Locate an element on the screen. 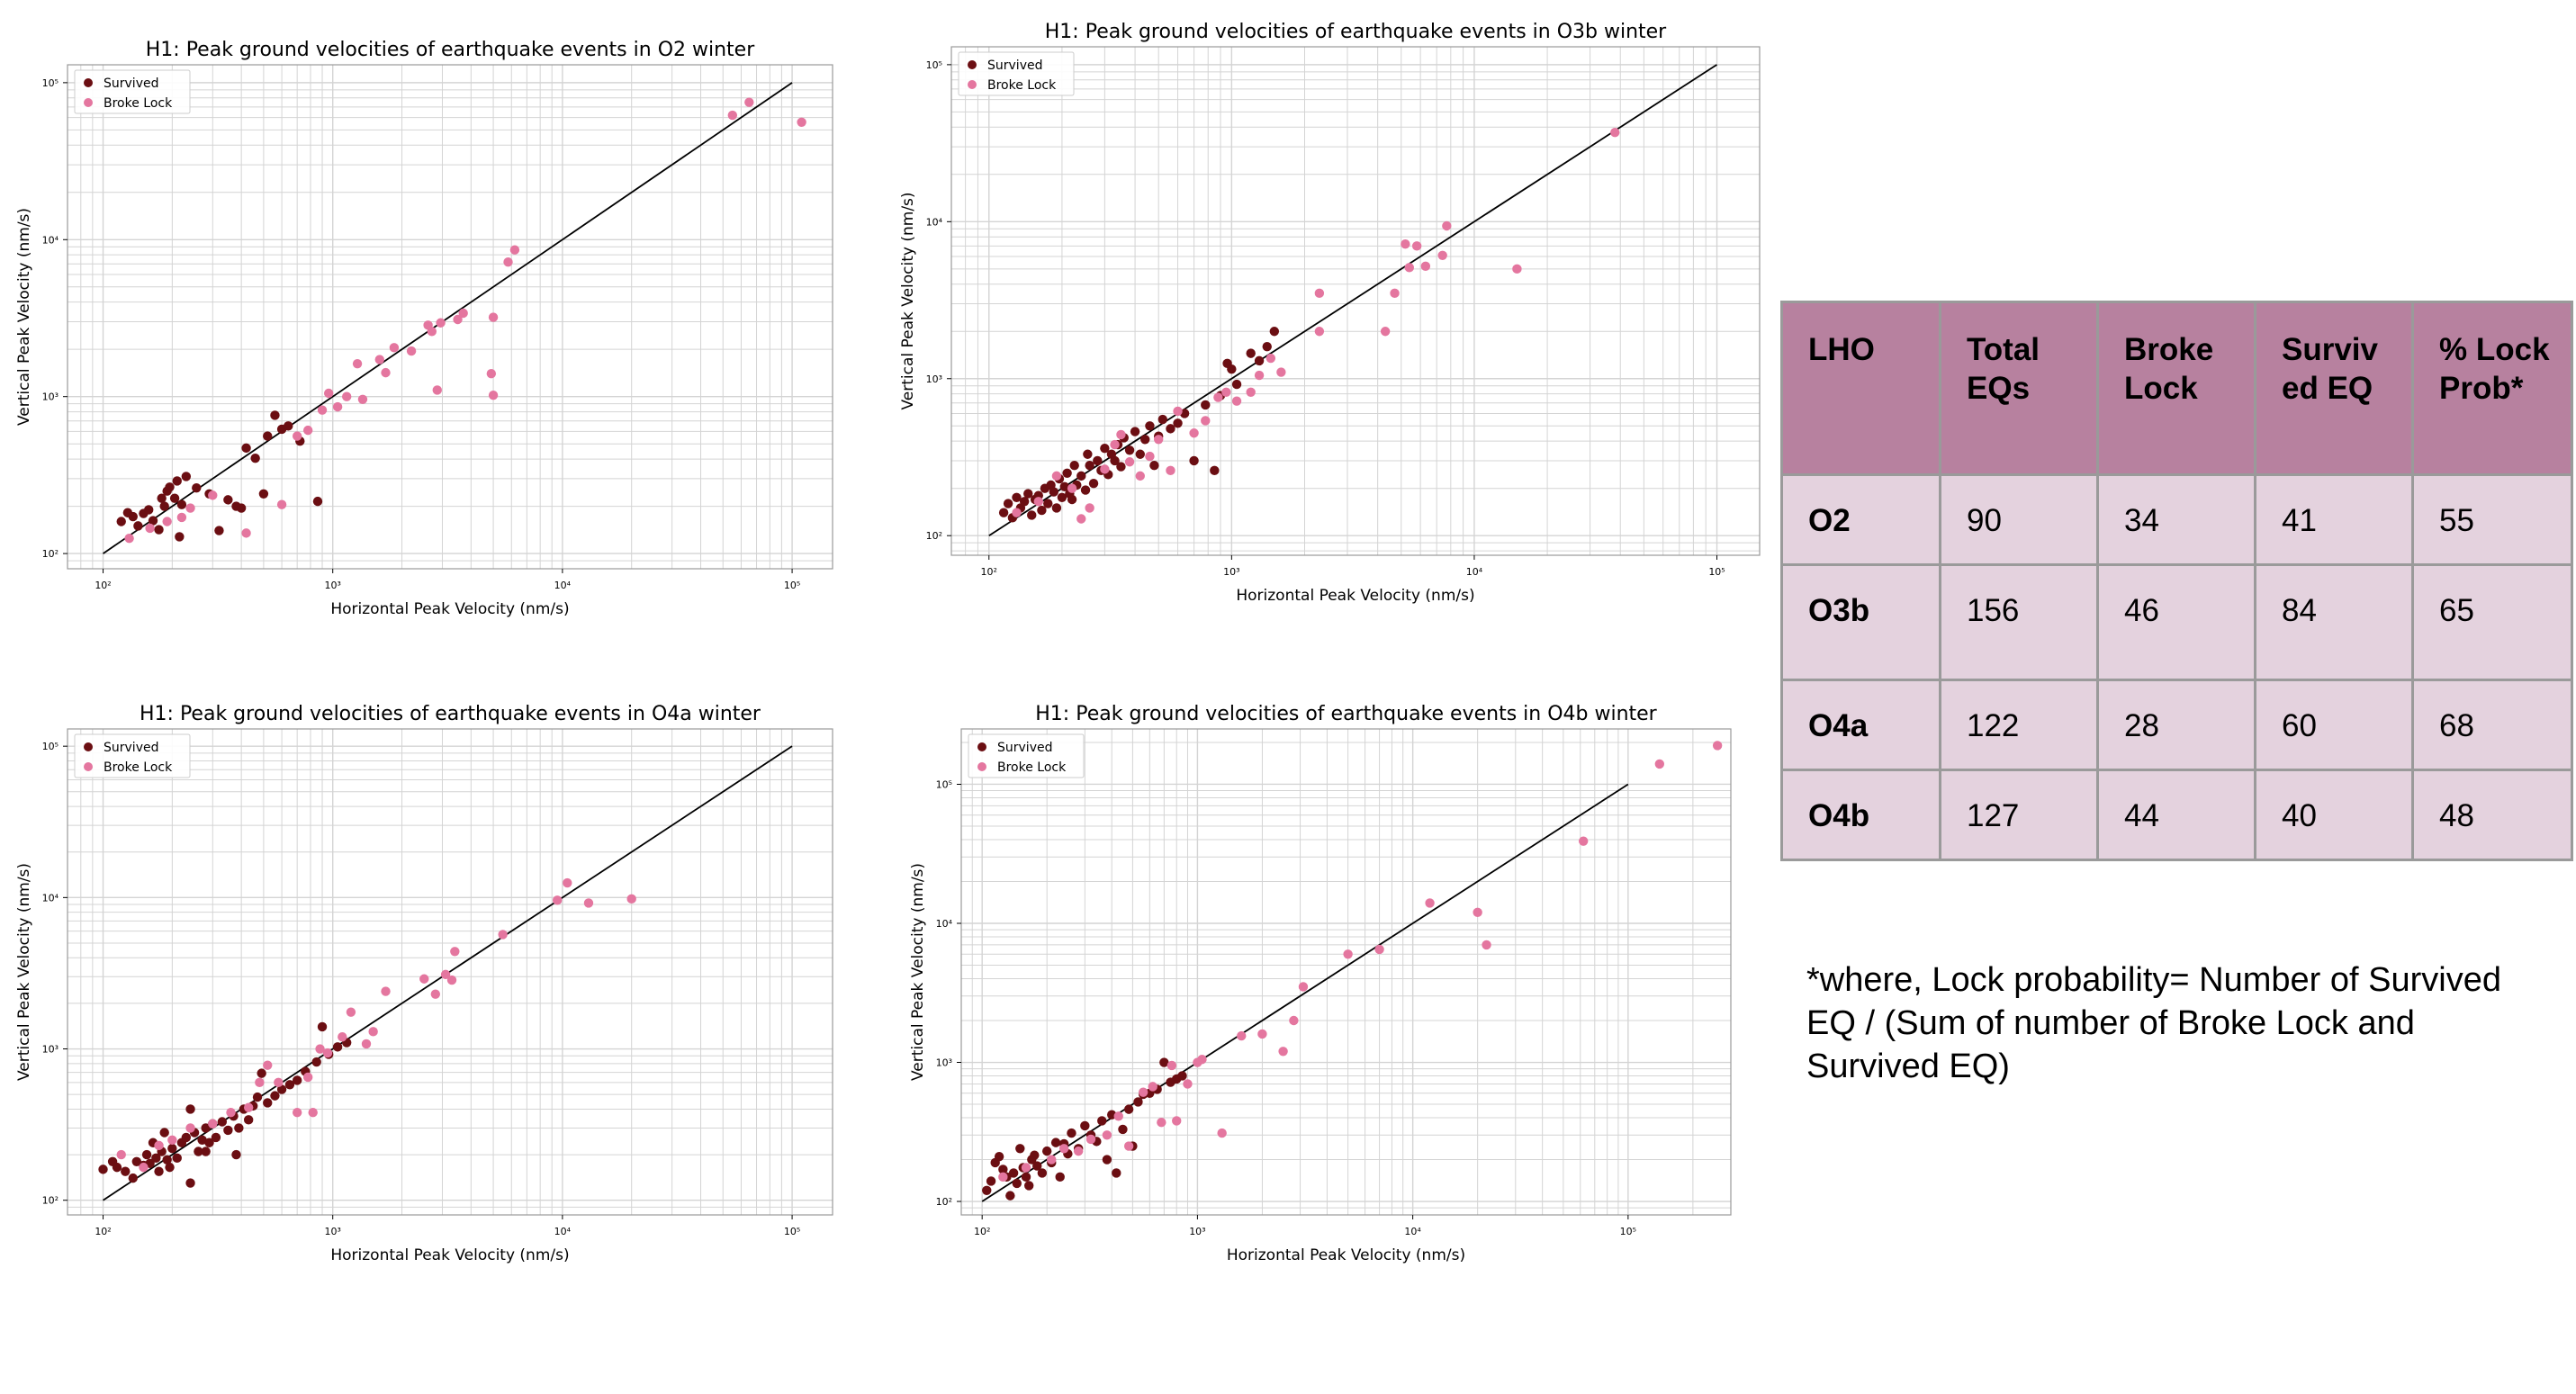  legend-marker-survived is located at coordinates (972, 64).